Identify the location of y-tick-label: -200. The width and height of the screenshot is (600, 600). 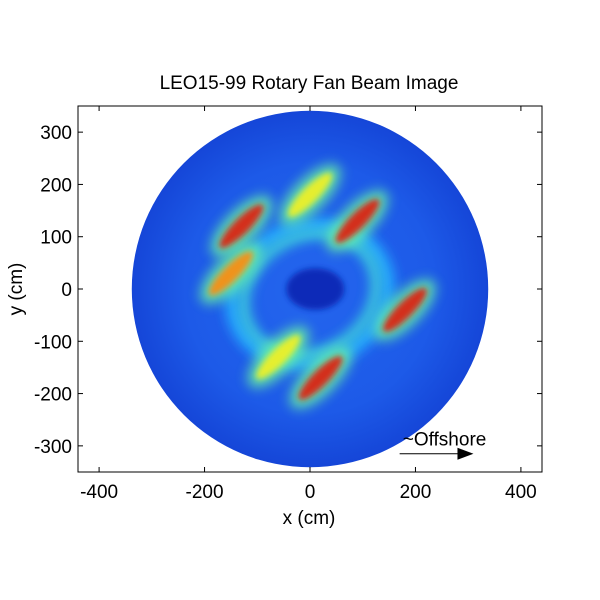
(53, 395).